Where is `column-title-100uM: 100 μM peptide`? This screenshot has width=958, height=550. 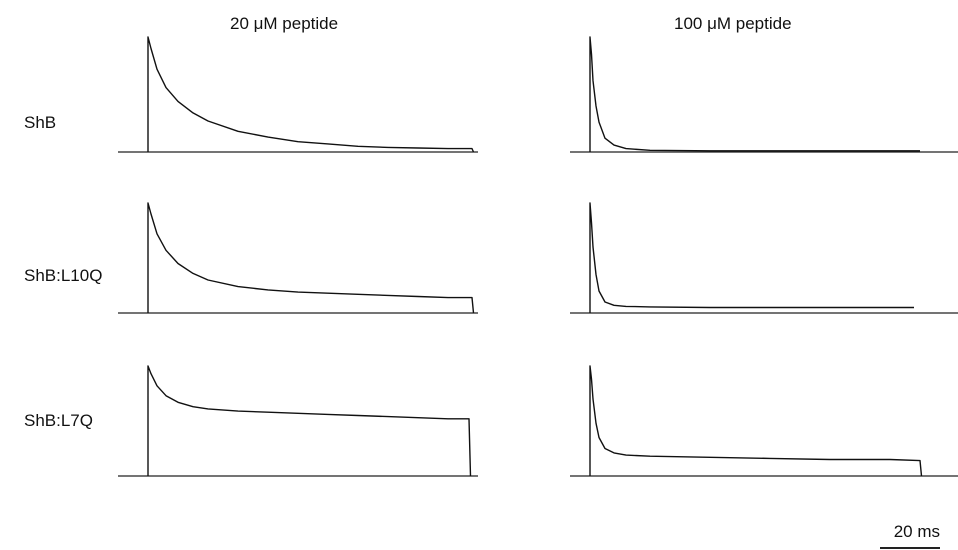 column-title-100uM: 100 μM peptide is located at coordinates (733, 23).